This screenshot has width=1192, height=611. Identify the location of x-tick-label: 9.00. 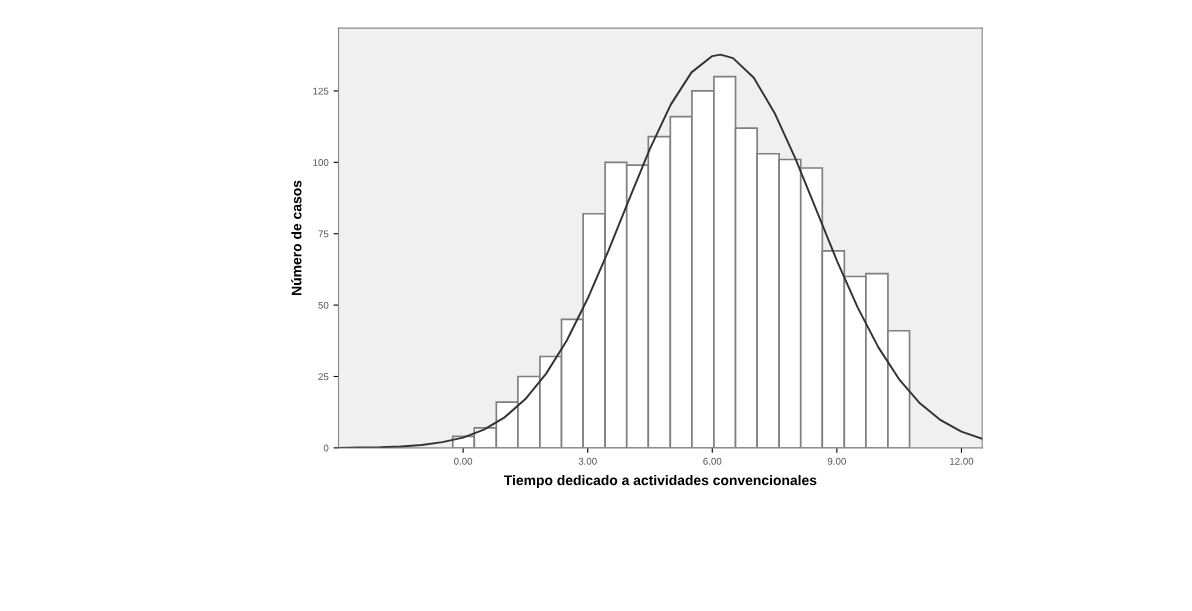
(836, 461).